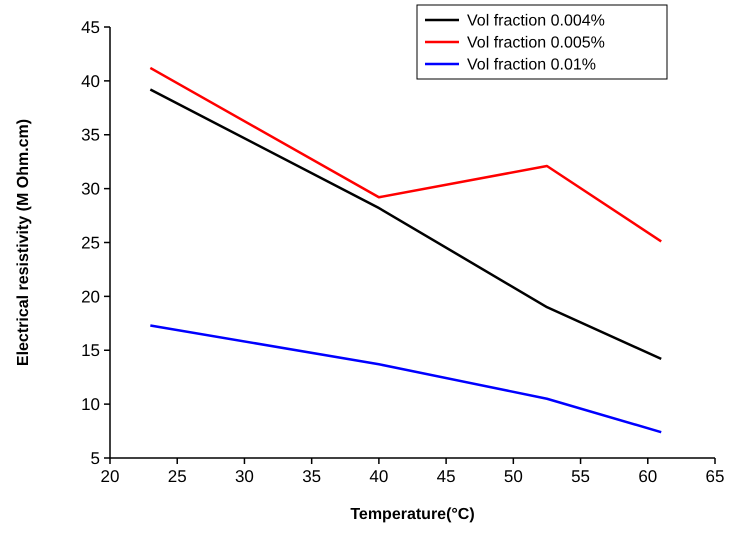  Describe the element at coordinates (177, 476) in the screenshot. I see `x-tick-label: 25` at that location.